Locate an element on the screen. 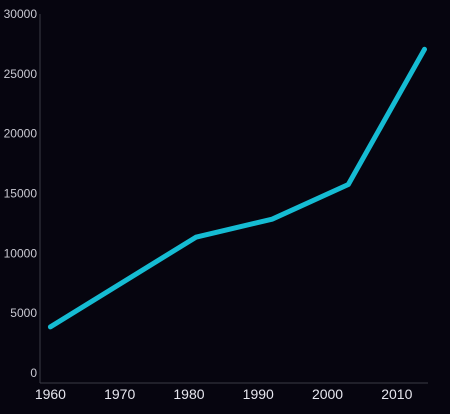 The height and width of the screenshot is (414, 450). x-tick-label: 1970 is located at coordinates (119, 394).